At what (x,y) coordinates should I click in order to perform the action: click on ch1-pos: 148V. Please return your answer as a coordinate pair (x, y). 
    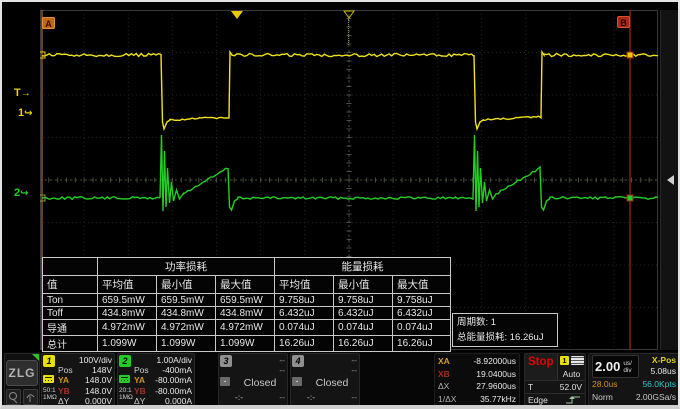
    Looking at the image, I should click on (102, 370).